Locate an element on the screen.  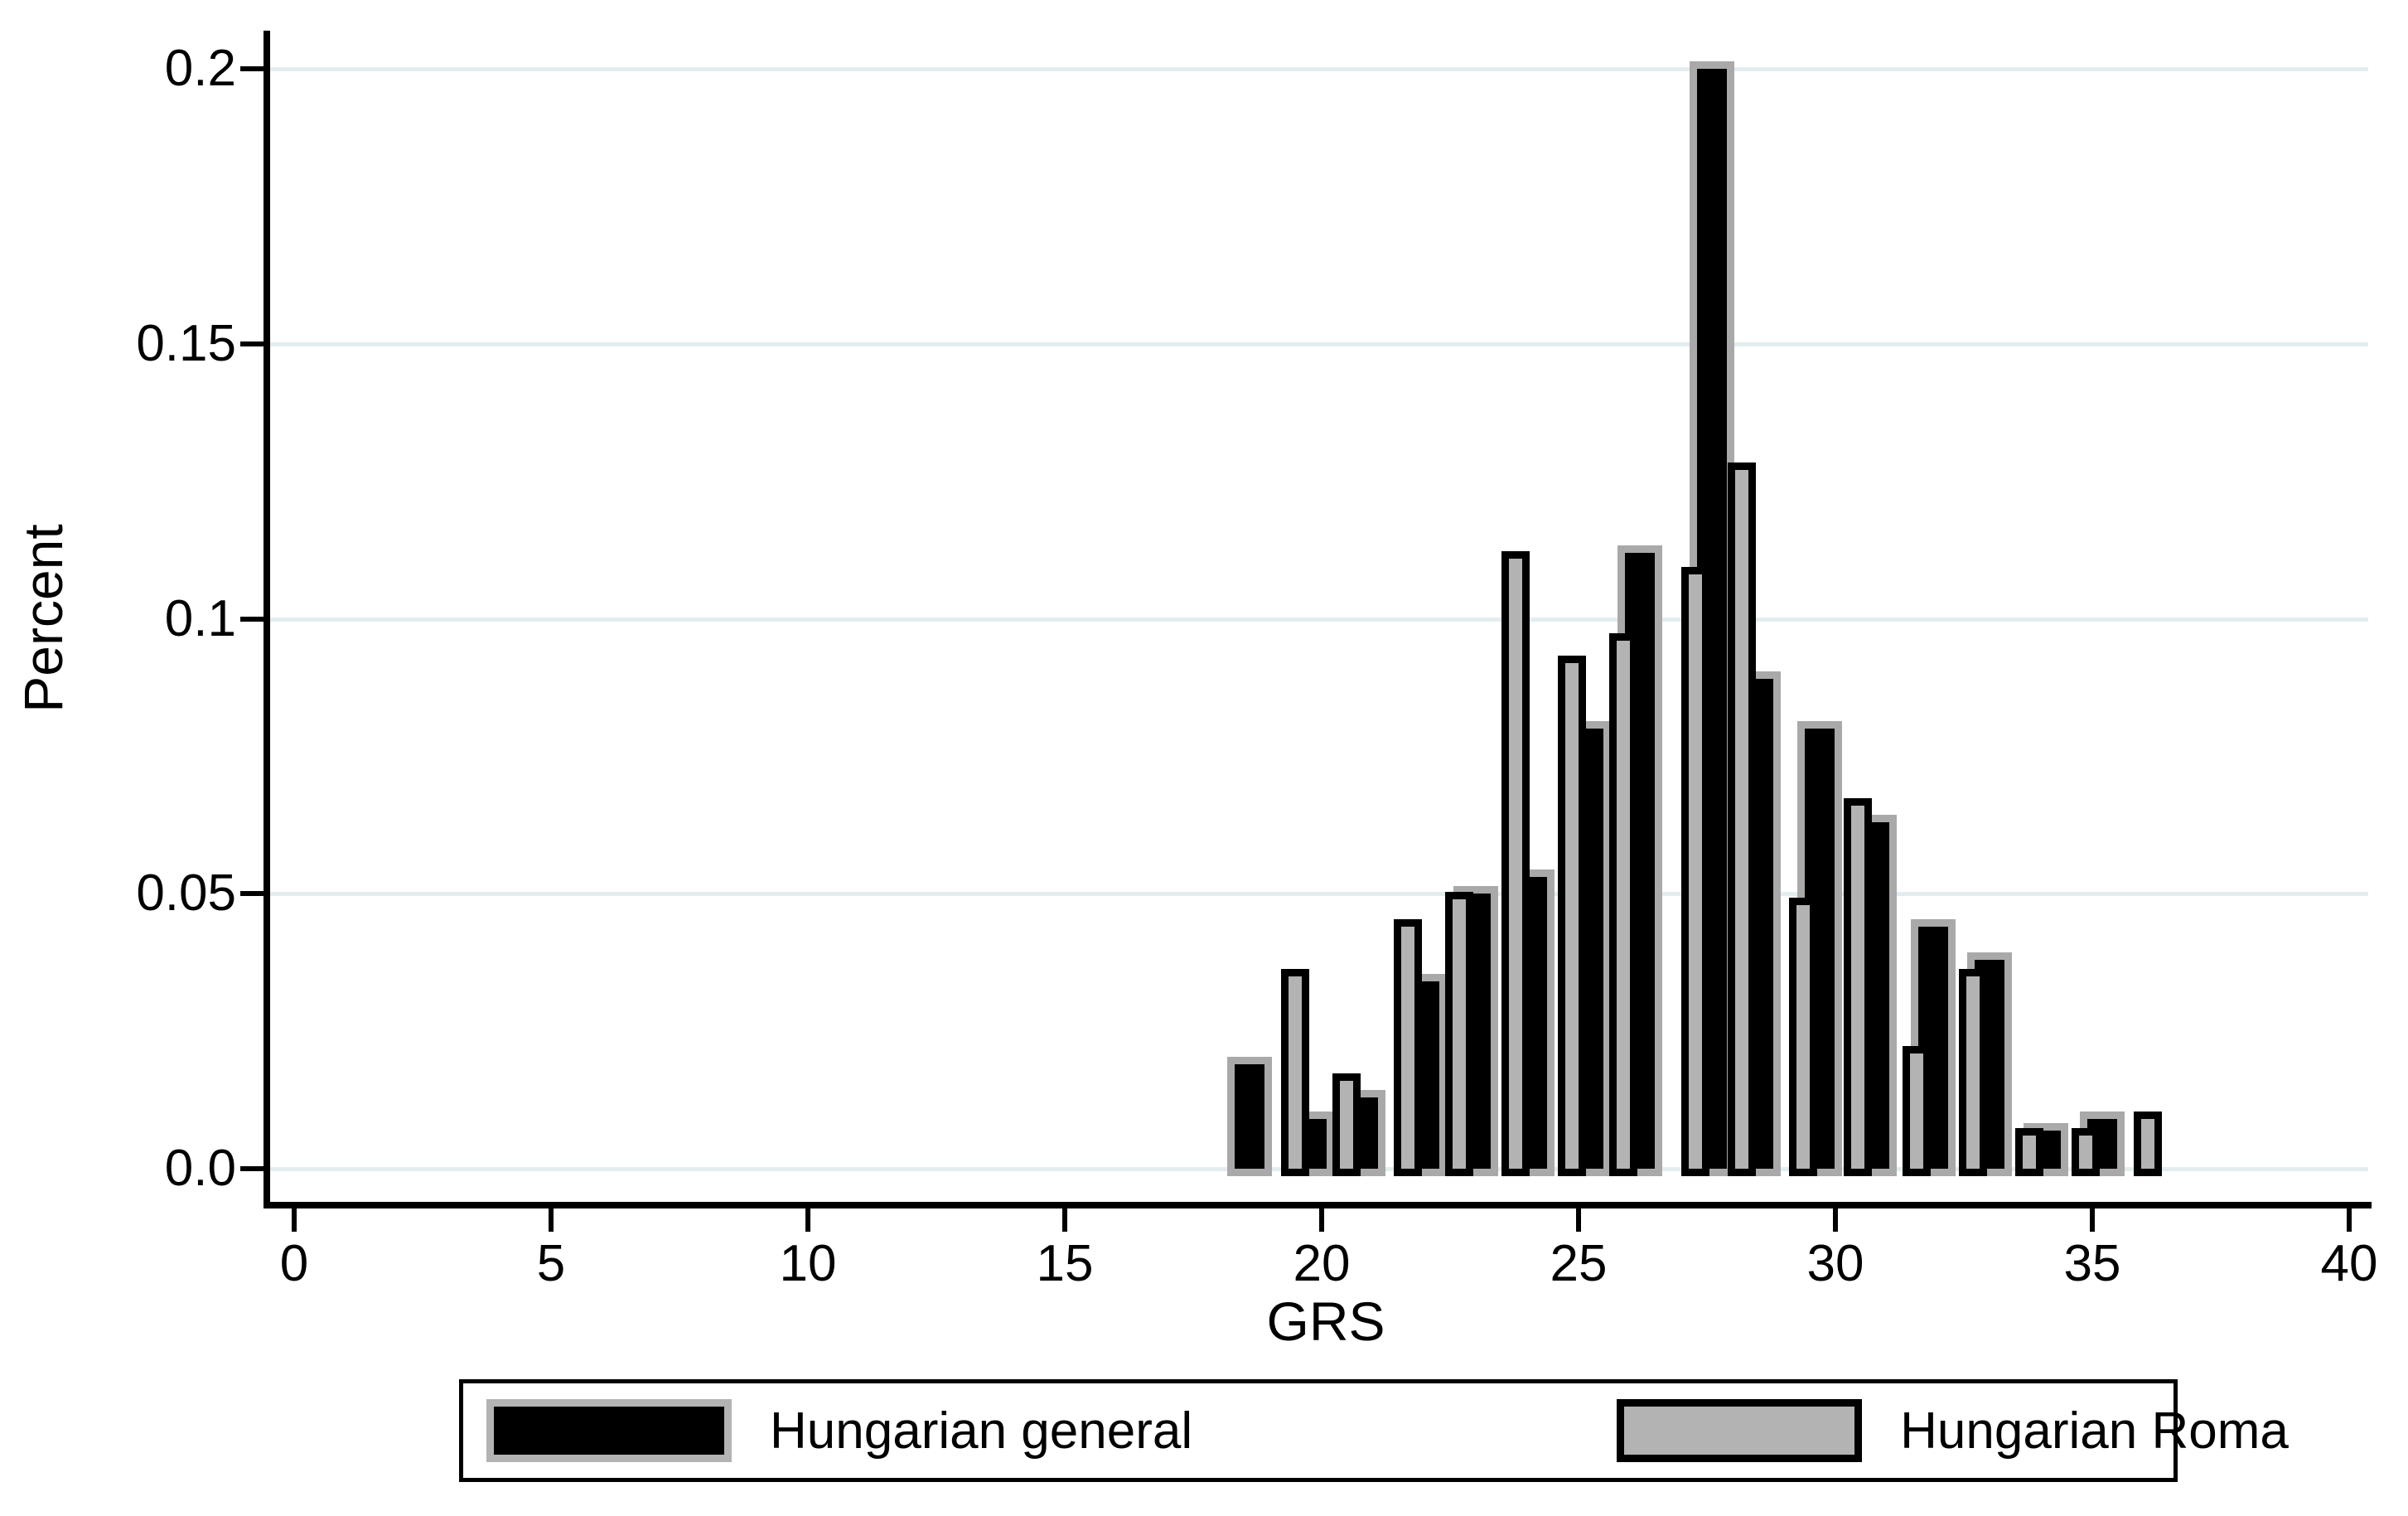
y-tick-label: 0.0 is located at coordinates (200, 1168).